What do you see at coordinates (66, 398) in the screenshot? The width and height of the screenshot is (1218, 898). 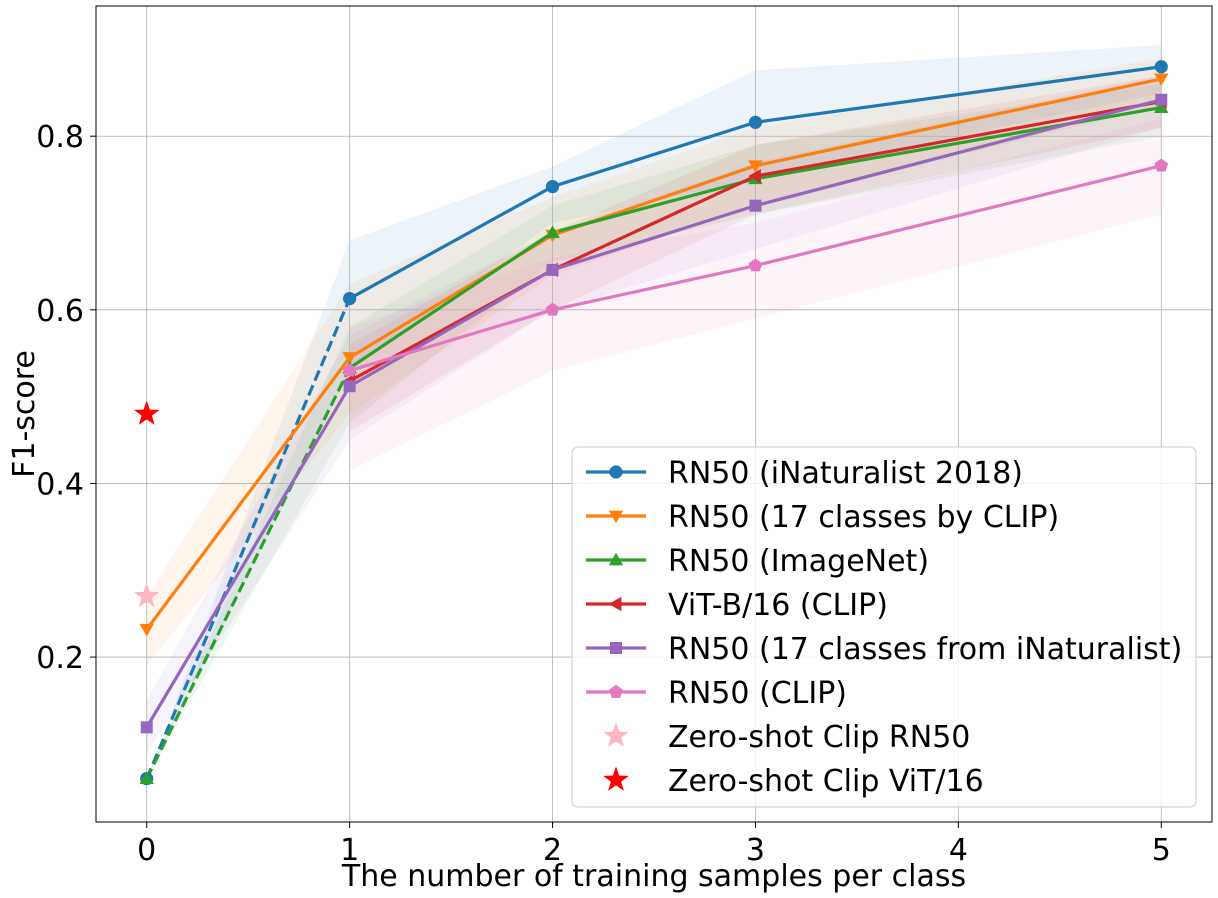 I see `y-axis-ticks: 0.2 0.4 0.6 0.8` at bounding box center [66, 398].